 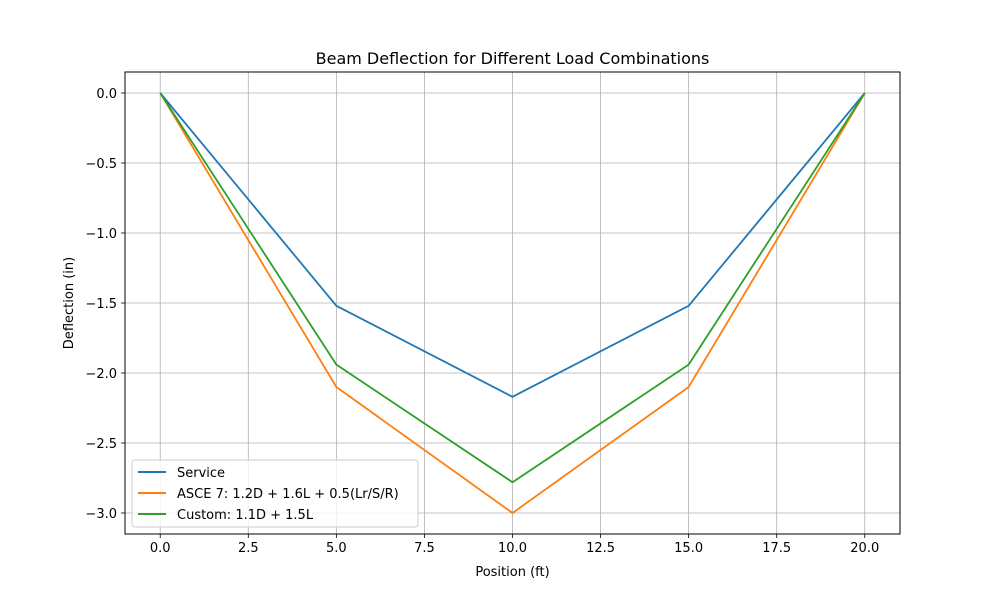 What do you see at coordinates (101, 304) in the screenshot?
I see `y-tick-label: −1.5` at bounding box center [101, 304].